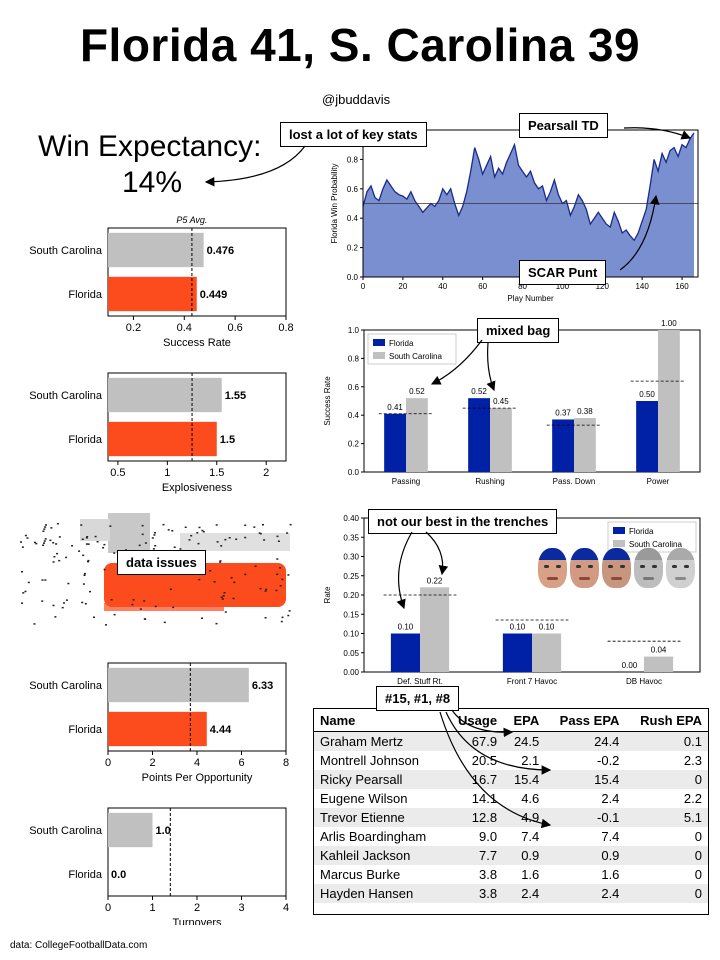  Describe the element at coordinates (610, 874) in the screenshot. I see `table-cell: 1.6` at that location.